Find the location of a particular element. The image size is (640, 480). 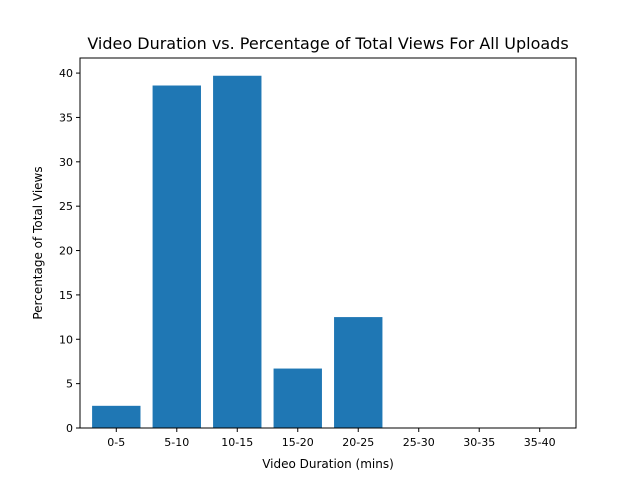

y-tick-label: 25 is located at coordinates (66, 206).